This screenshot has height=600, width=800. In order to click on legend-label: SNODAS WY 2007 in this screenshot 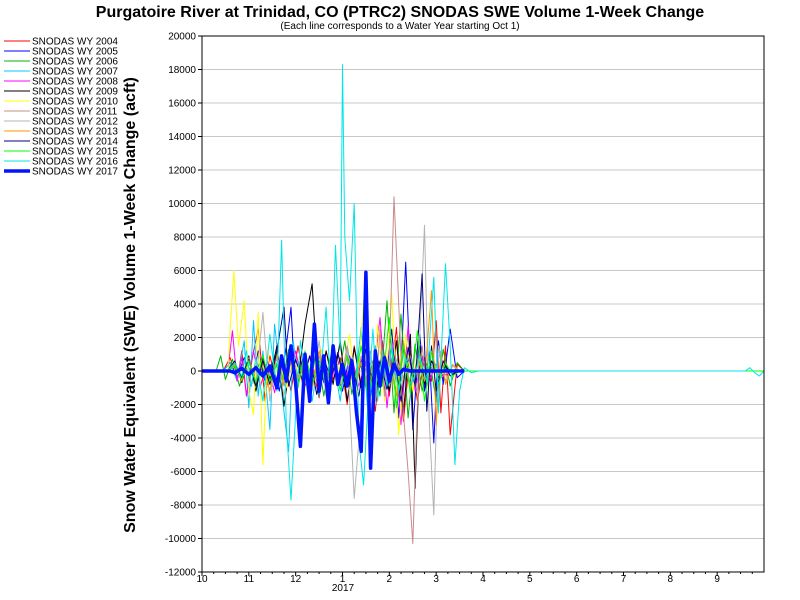, I will do `click(75, 72)`.